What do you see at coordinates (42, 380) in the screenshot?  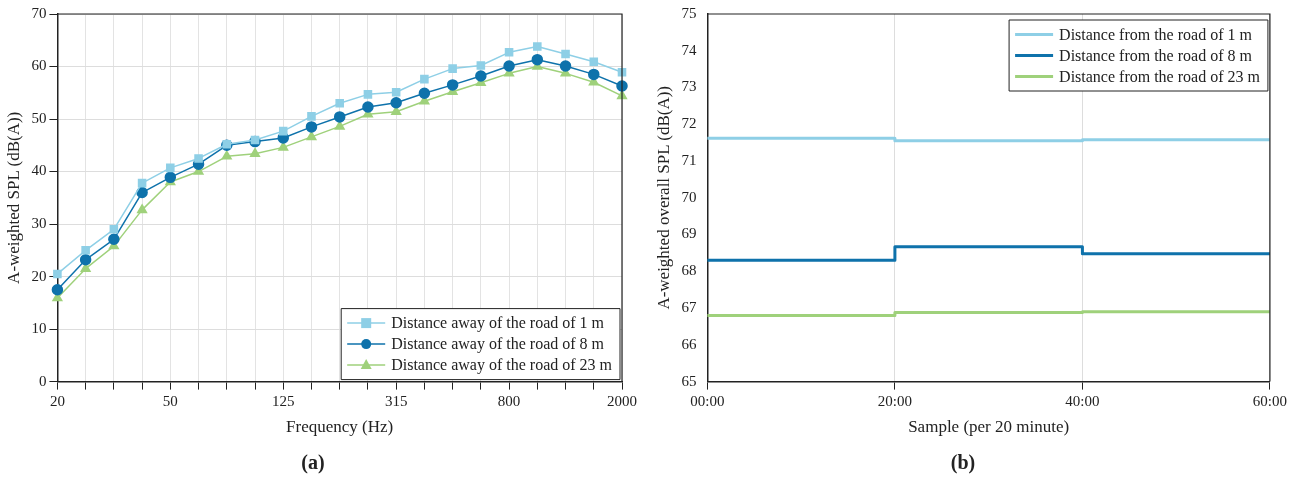 I see `y-tick-label: 0` at bounding box center [42, 380].